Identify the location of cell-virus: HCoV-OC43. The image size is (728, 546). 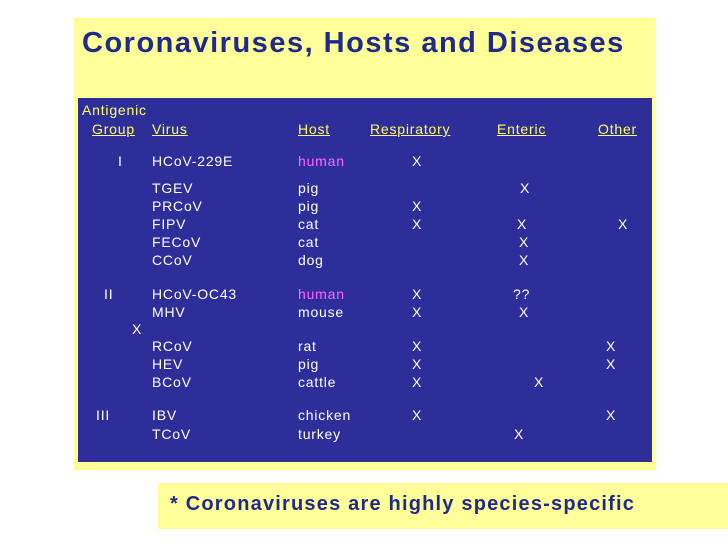
(195, 294).